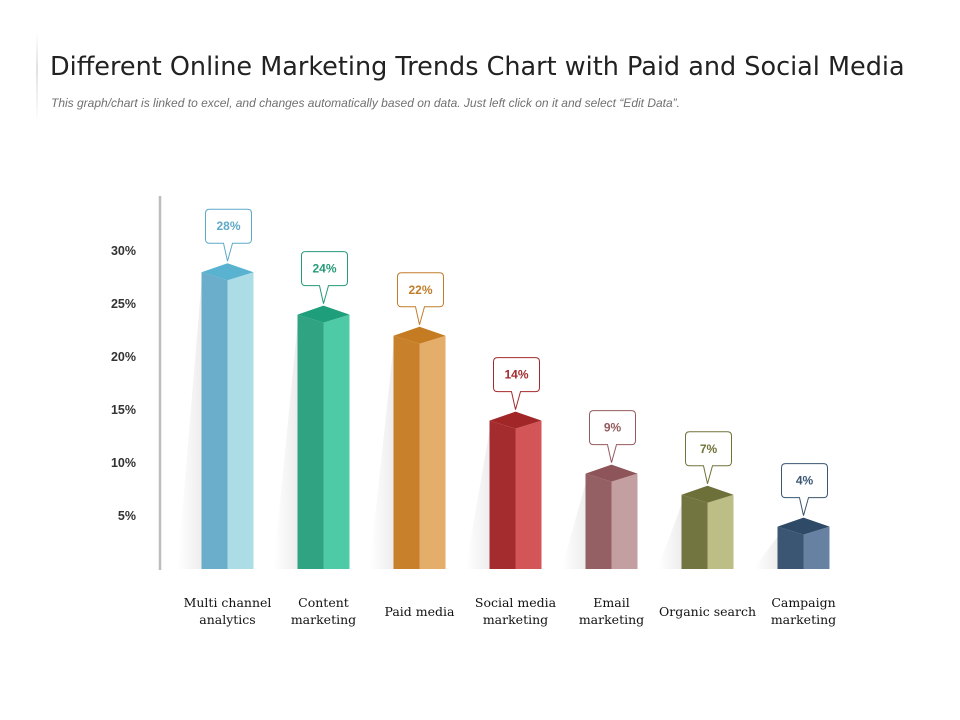 Image resolution: width=960 pixels, height=720 pixels. Describe the element at coordinates (323, 611) in the screenshot. I see `category-label: Content marketing` at that location.